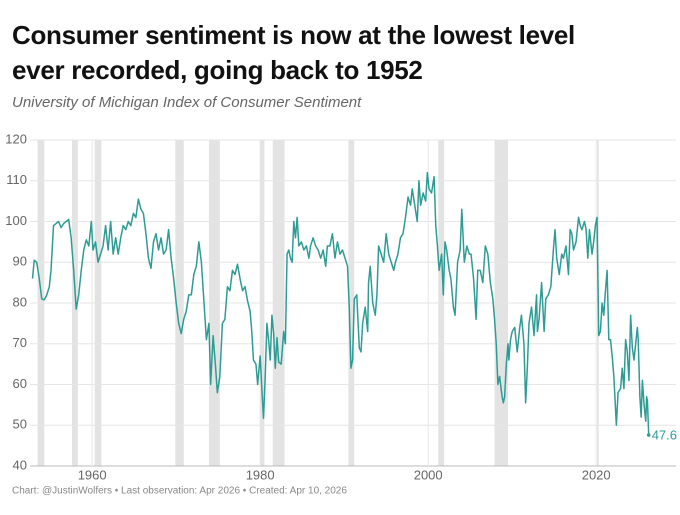 This screenshot has width=680, height=515. I want to click on end-point, so click(648, 435).